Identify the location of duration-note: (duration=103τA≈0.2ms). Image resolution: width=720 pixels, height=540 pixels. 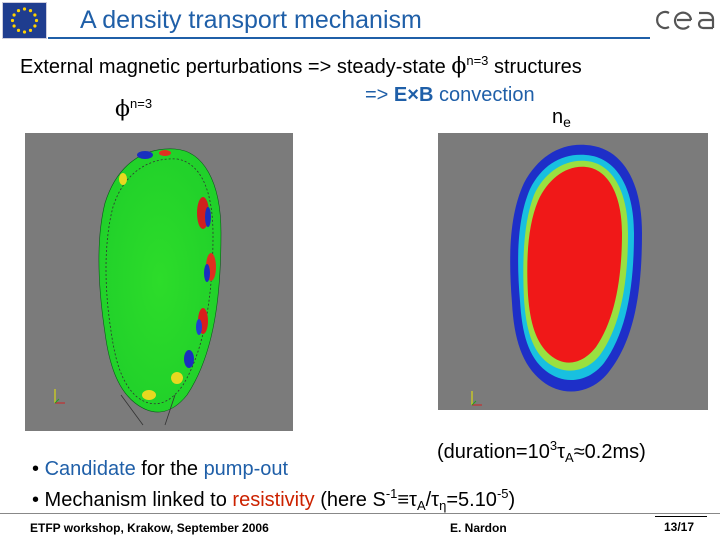
(541, 451).